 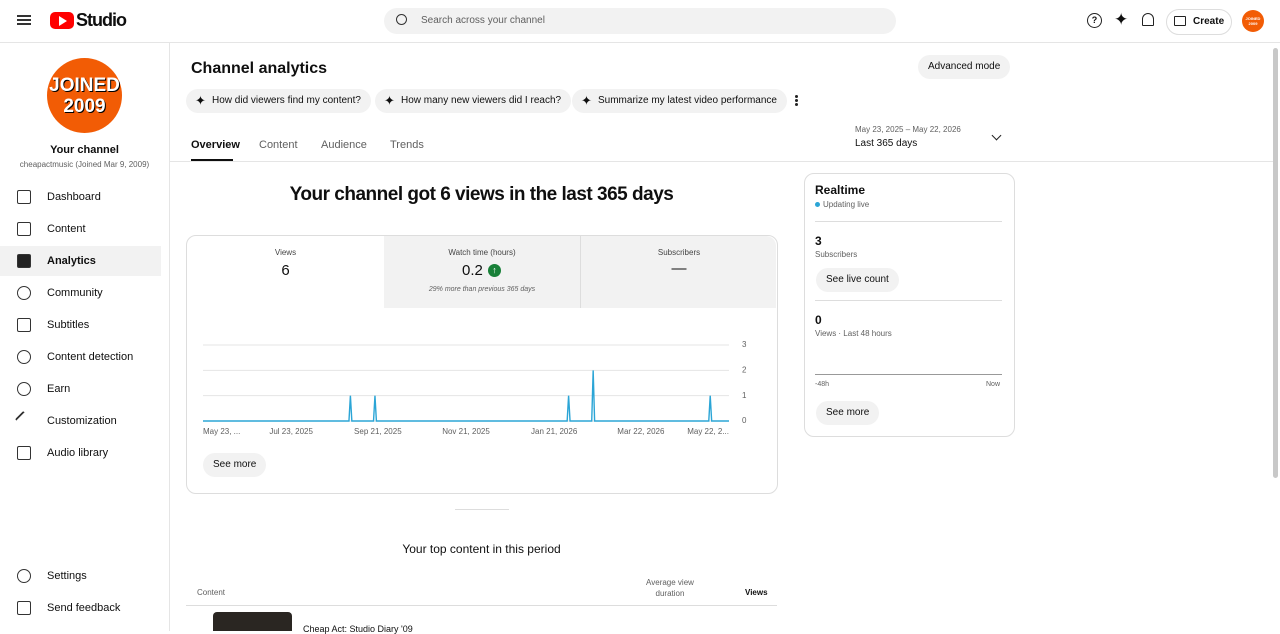 I want to click on y-tick-label: 1, so click(x=744, y=395).